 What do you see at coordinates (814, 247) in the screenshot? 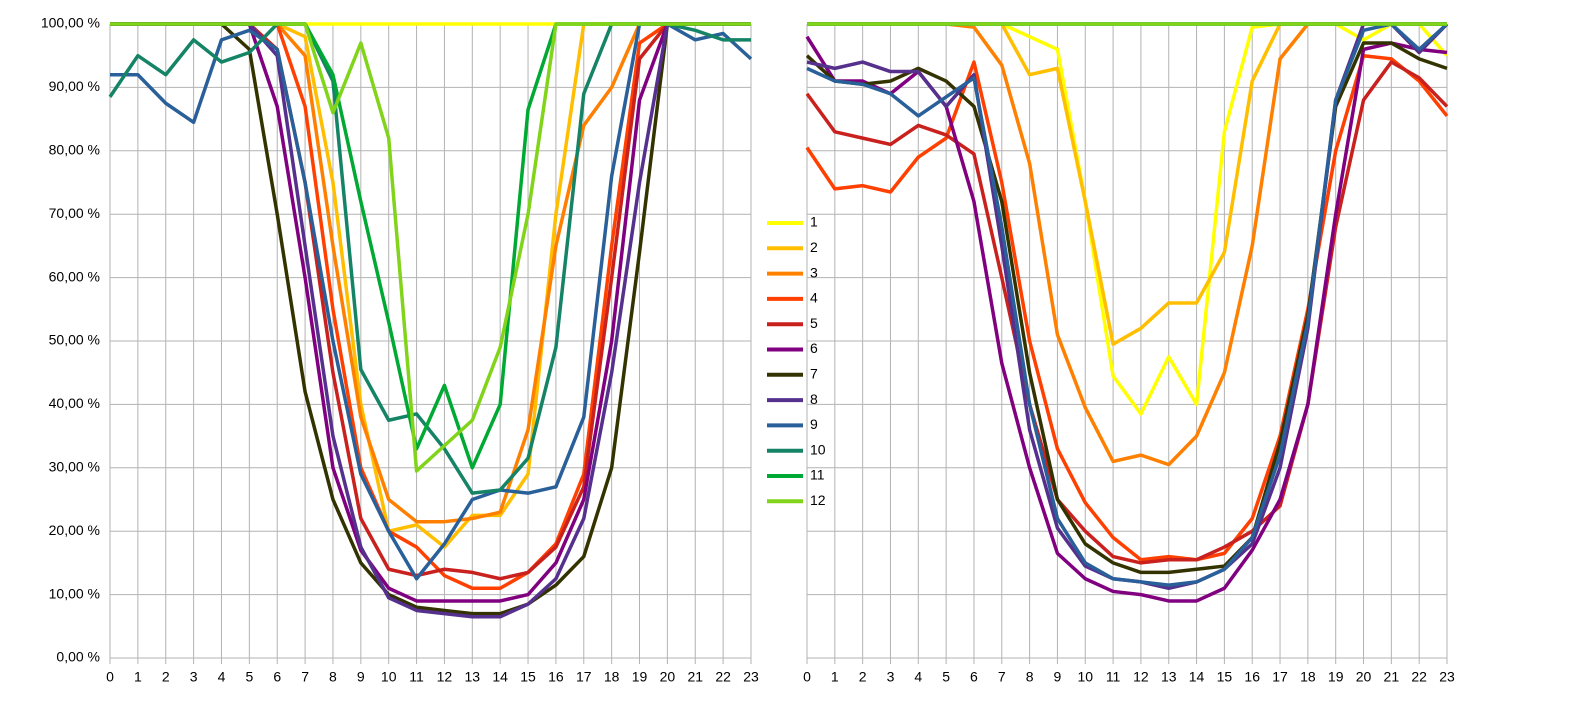
I see `legend-label: 2` at bounding box center [814, 247].